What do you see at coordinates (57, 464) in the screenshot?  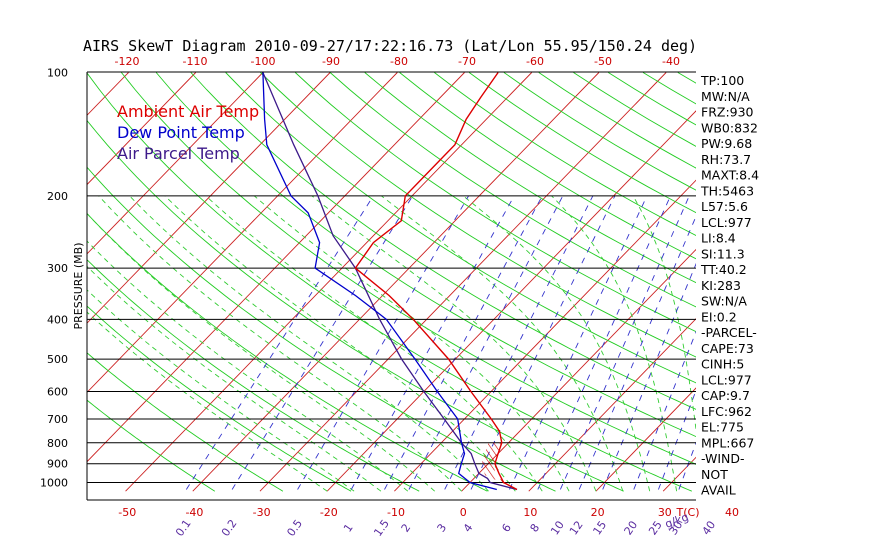 I see `pressure-tick-label: 900` at bounding box center [57, 464].